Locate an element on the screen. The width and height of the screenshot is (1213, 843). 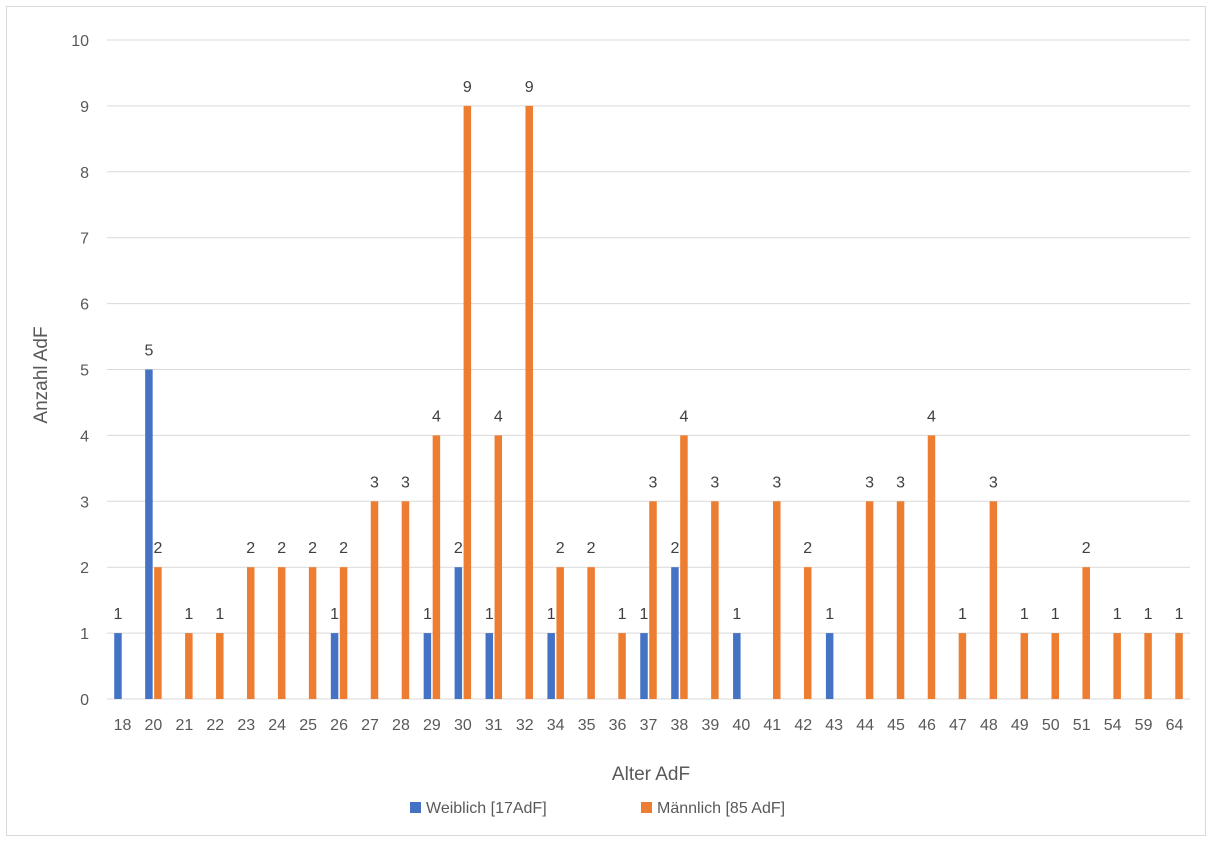
y-tick-label: 5 is located at coordinates (84, 371).